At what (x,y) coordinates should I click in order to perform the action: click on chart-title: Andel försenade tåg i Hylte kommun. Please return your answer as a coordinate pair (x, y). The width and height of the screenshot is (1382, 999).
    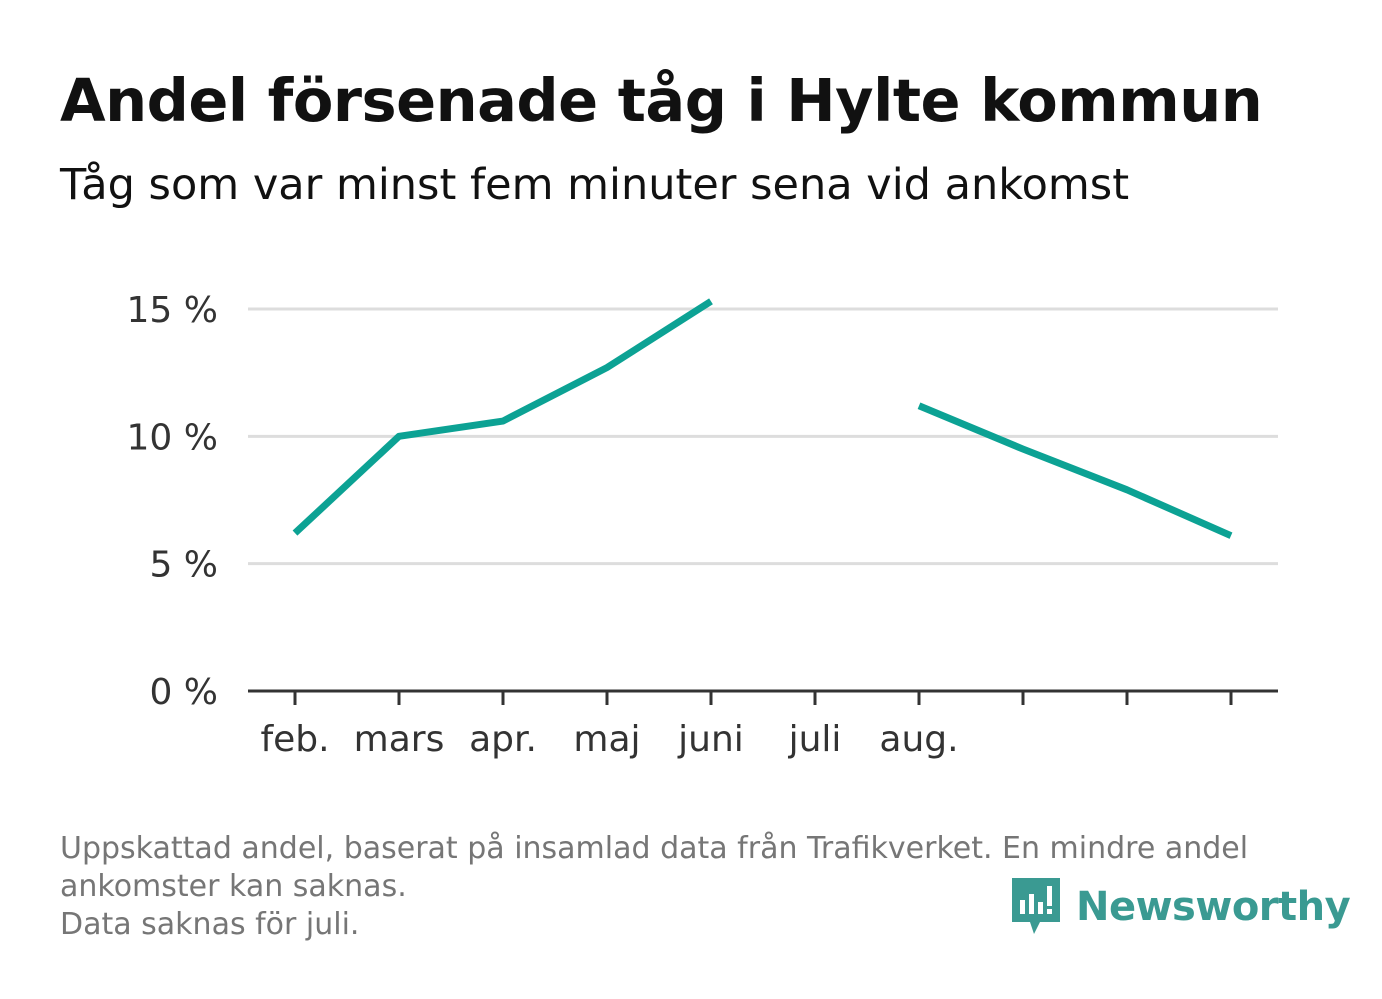
    Looking at the image, I should click on (661, 100).